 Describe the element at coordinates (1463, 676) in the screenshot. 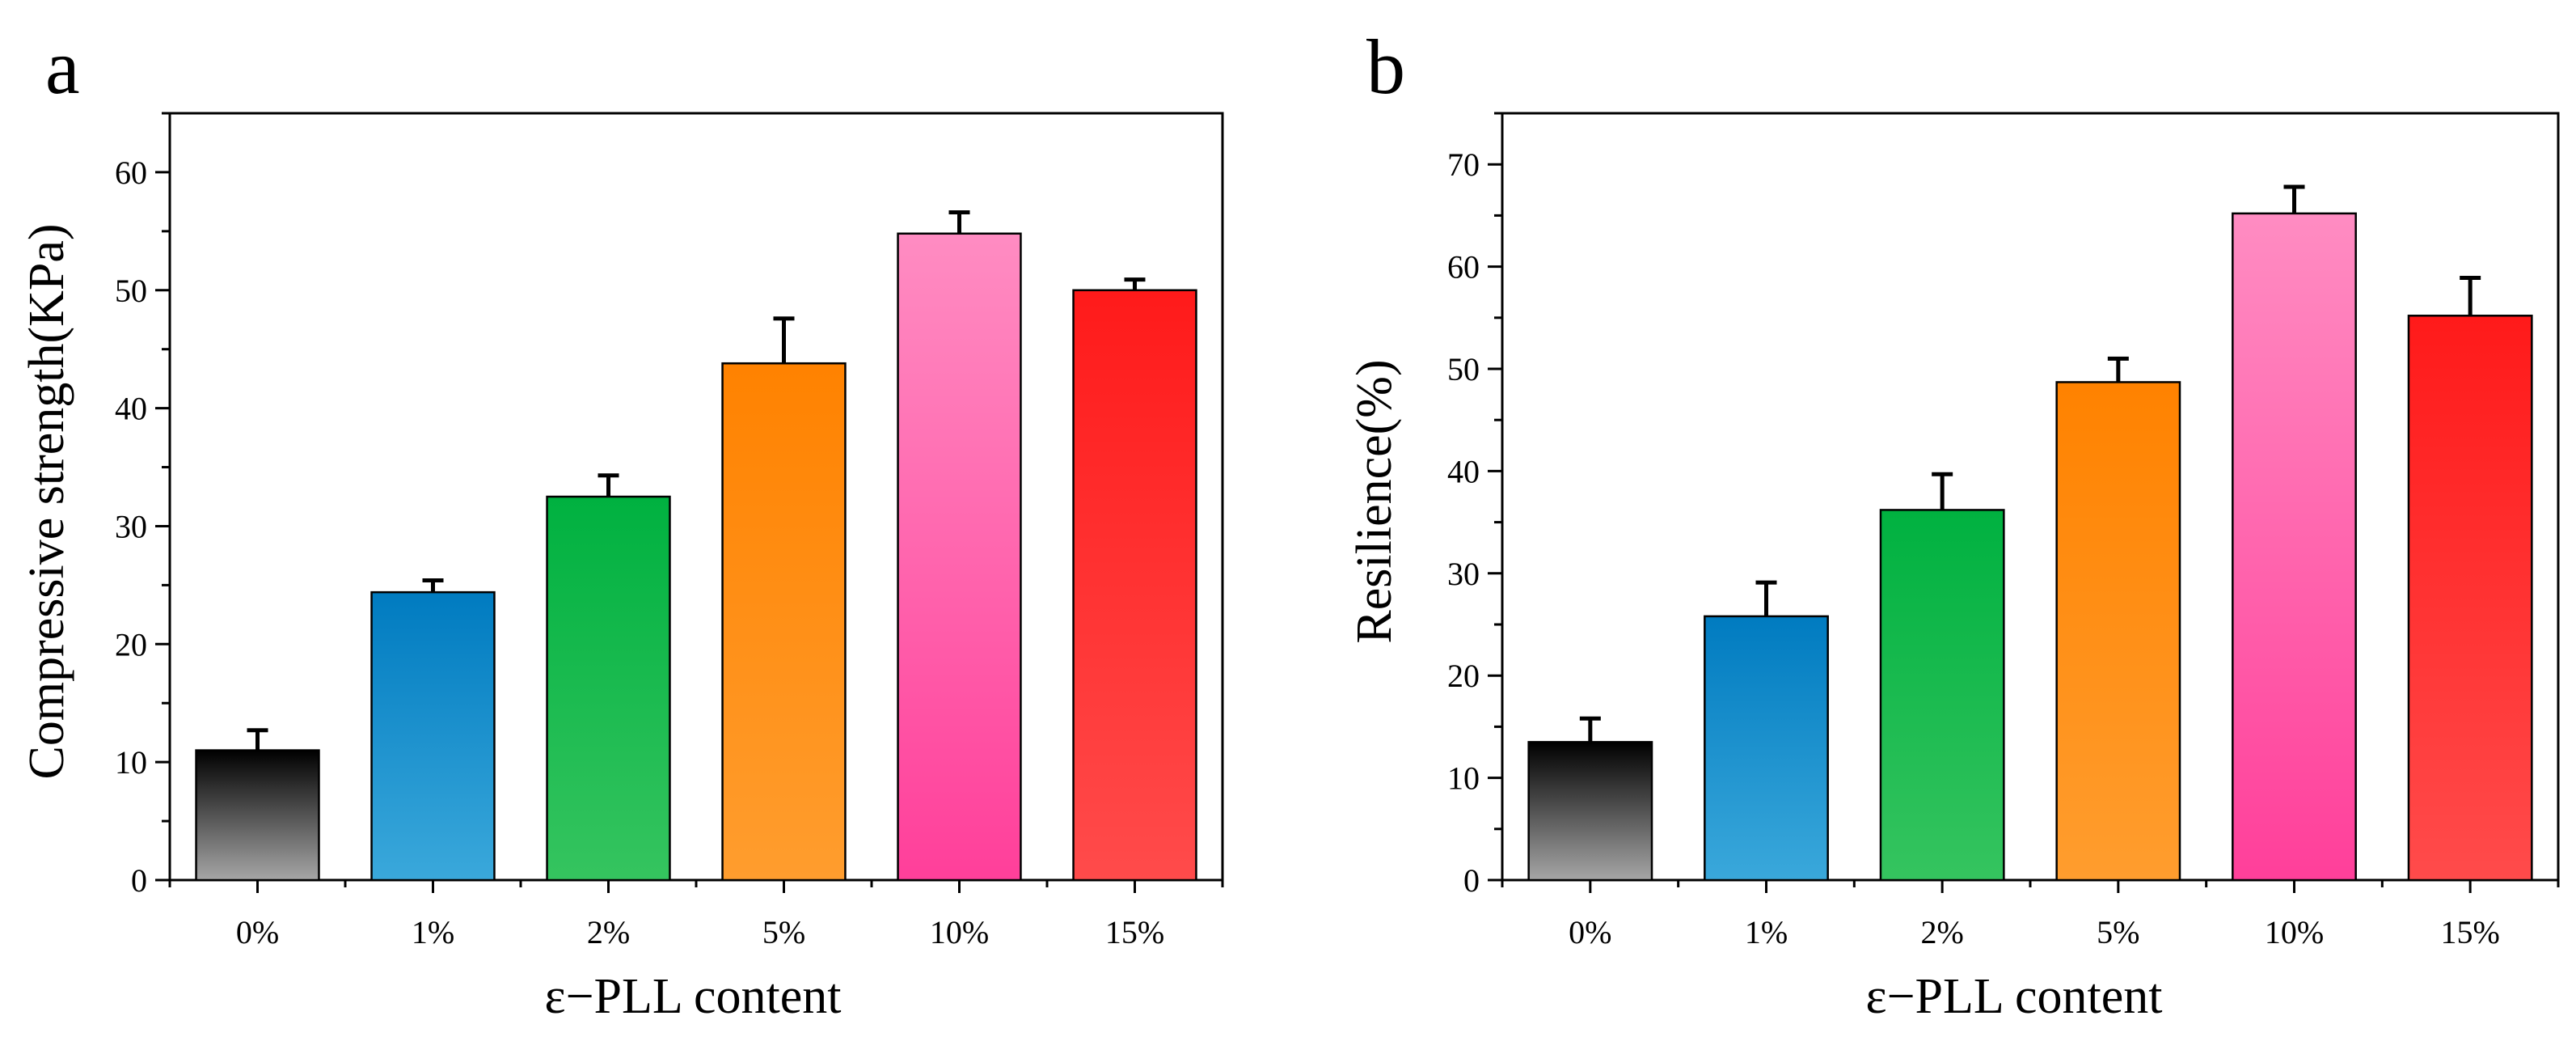

I see `panel-b-y-tick-label: 20` at that location.